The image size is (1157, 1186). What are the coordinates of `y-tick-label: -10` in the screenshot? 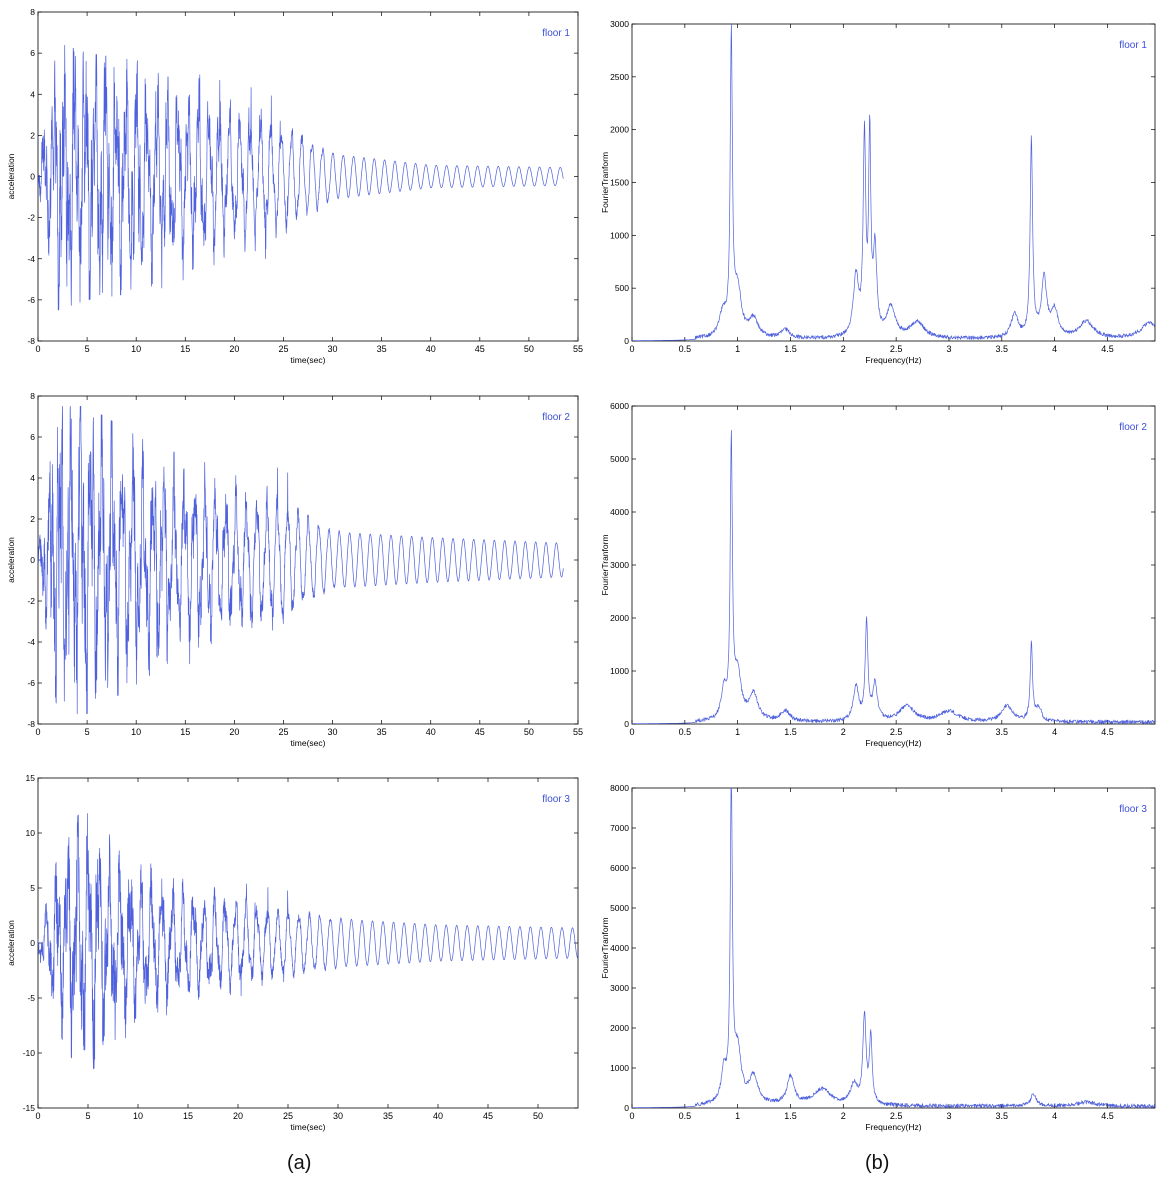 It's located at (29, 1053).